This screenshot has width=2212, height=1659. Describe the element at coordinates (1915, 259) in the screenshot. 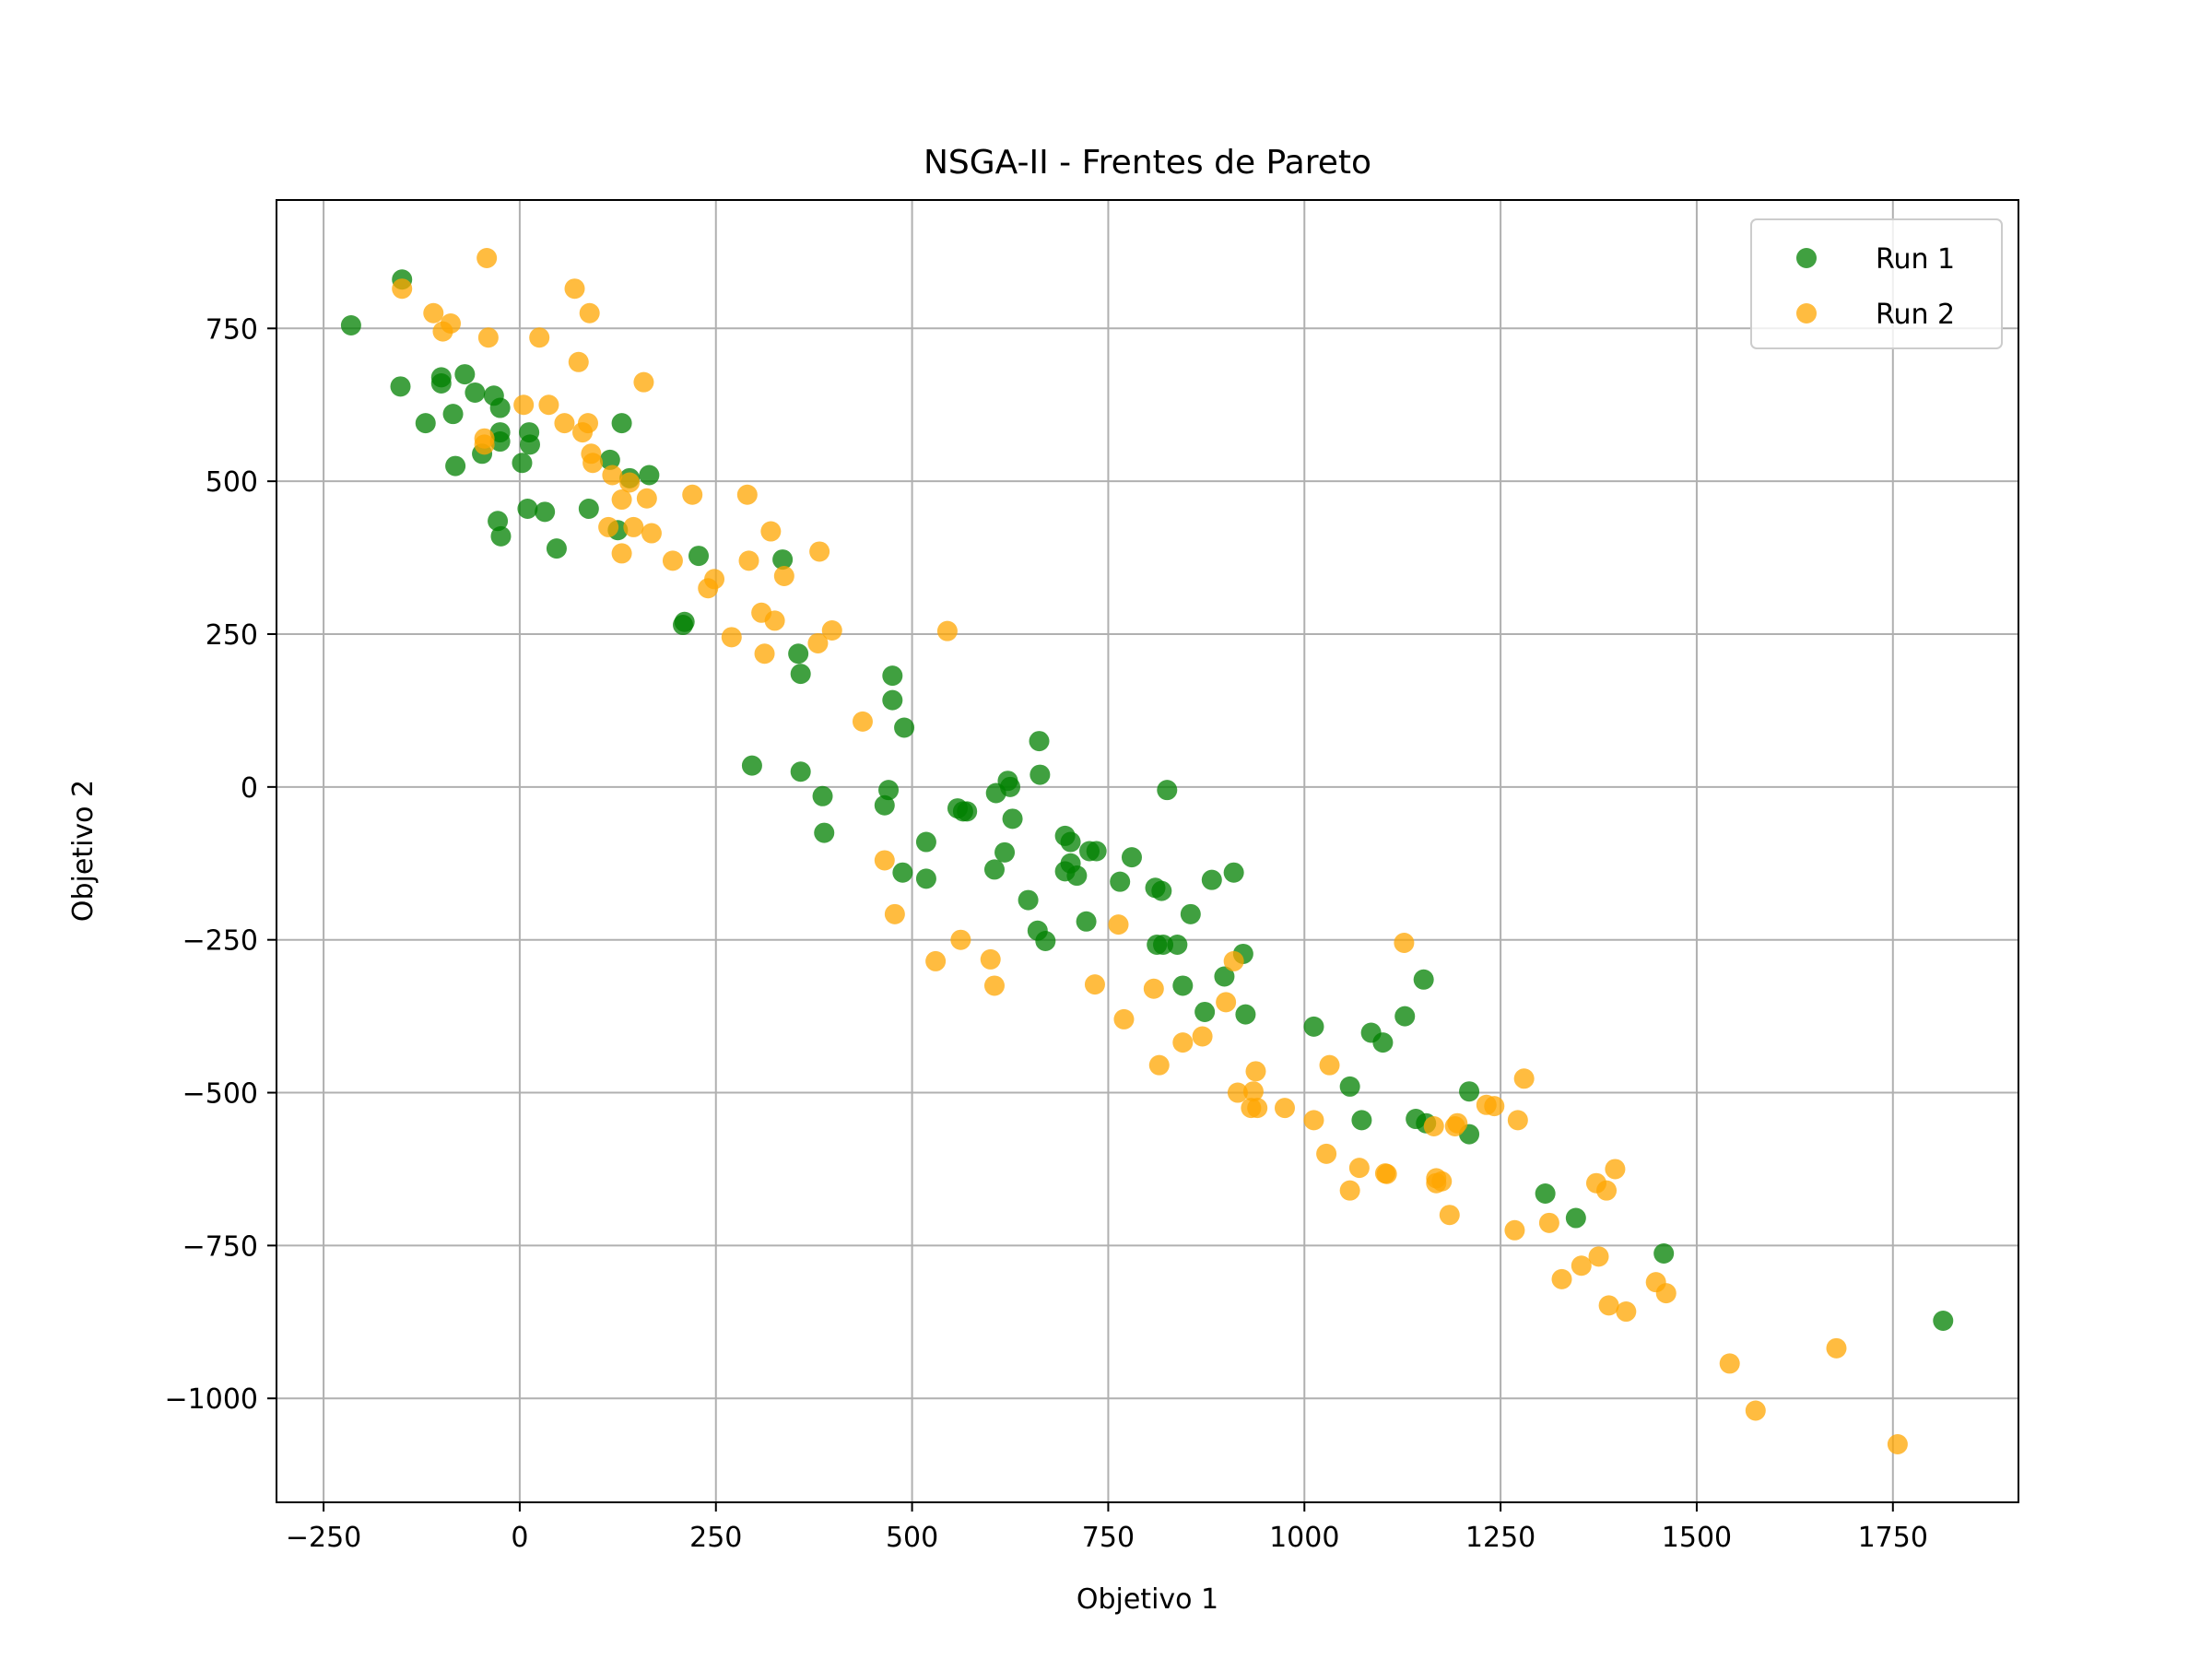

I see `legend-label-run-1: Run 1` at that location.